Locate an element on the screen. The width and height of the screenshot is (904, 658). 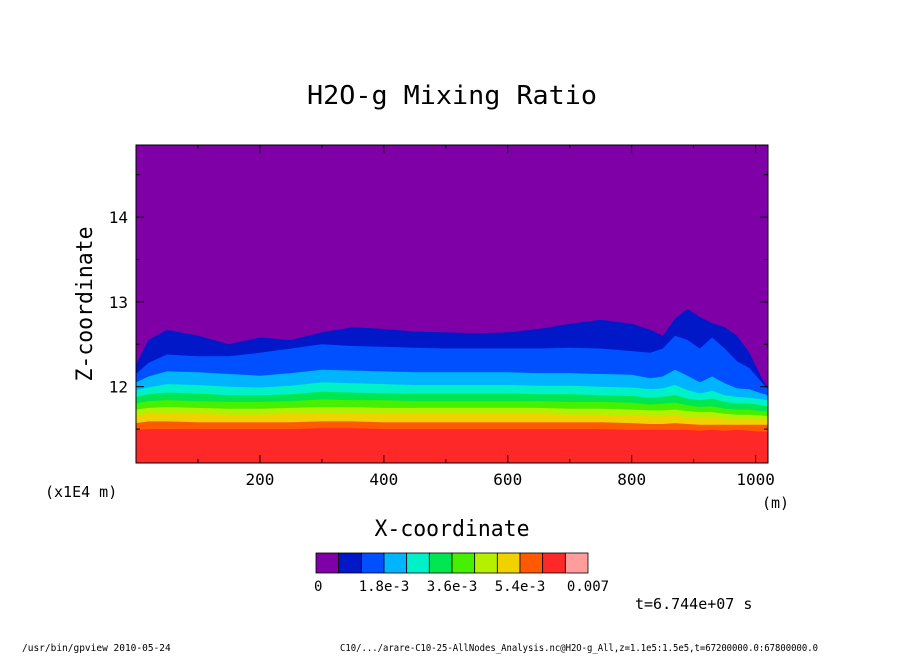
y-tick-label: 12 is located at coordinates (118, 387).